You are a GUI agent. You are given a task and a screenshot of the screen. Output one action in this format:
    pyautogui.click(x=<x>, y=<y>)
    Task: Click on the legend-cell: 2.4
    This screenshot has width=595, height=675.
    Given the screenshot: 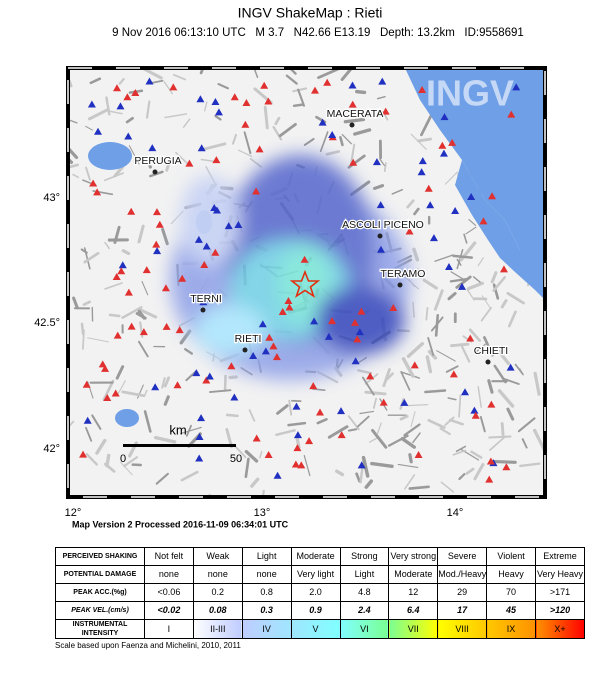 What is the action you would take?
    pyautogui.click(x=364, y=610)
    